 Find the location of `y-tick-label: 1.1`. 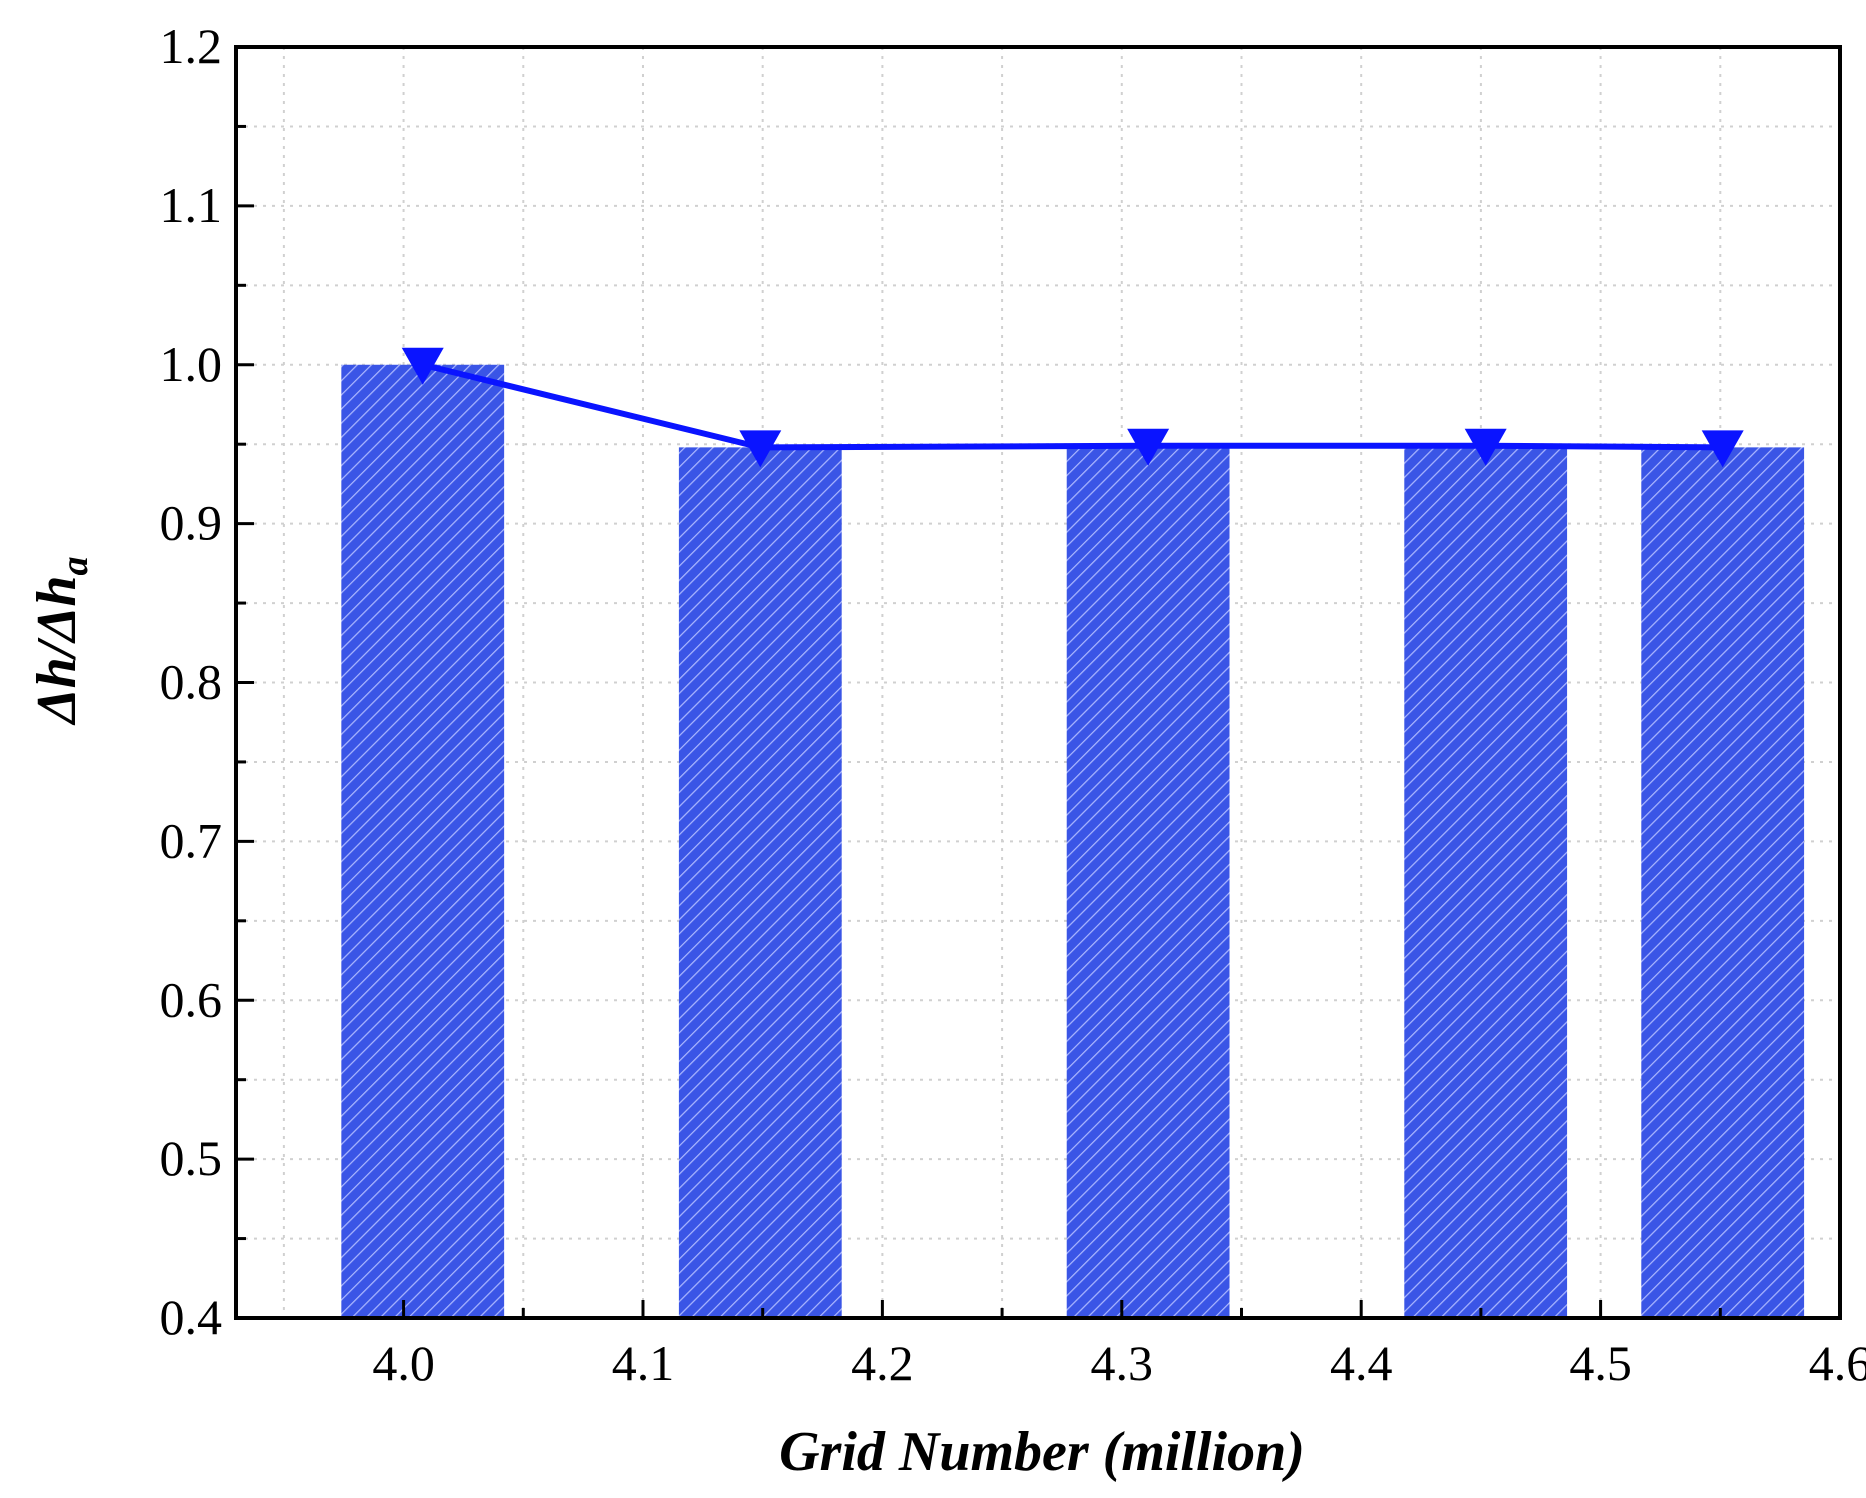

y-tick-label: 1.1 is located at coordinates (191, 205).